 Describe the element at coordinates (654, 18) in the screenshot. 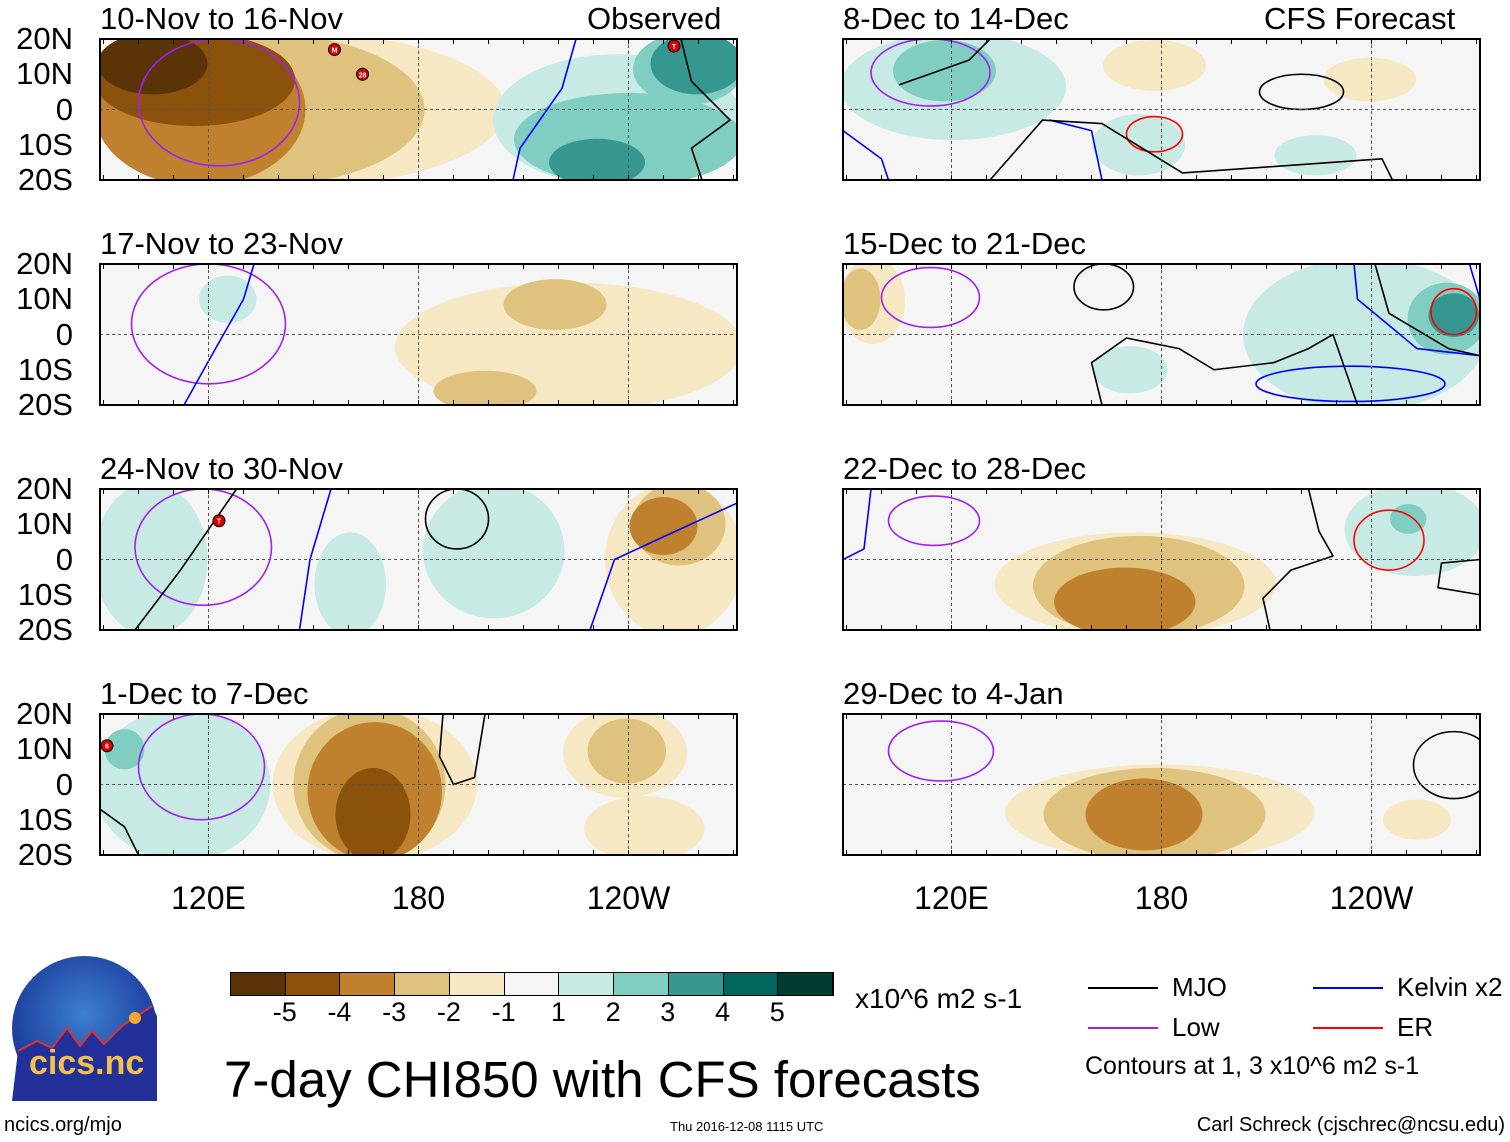

I see `observed-label: Observed` at that location.